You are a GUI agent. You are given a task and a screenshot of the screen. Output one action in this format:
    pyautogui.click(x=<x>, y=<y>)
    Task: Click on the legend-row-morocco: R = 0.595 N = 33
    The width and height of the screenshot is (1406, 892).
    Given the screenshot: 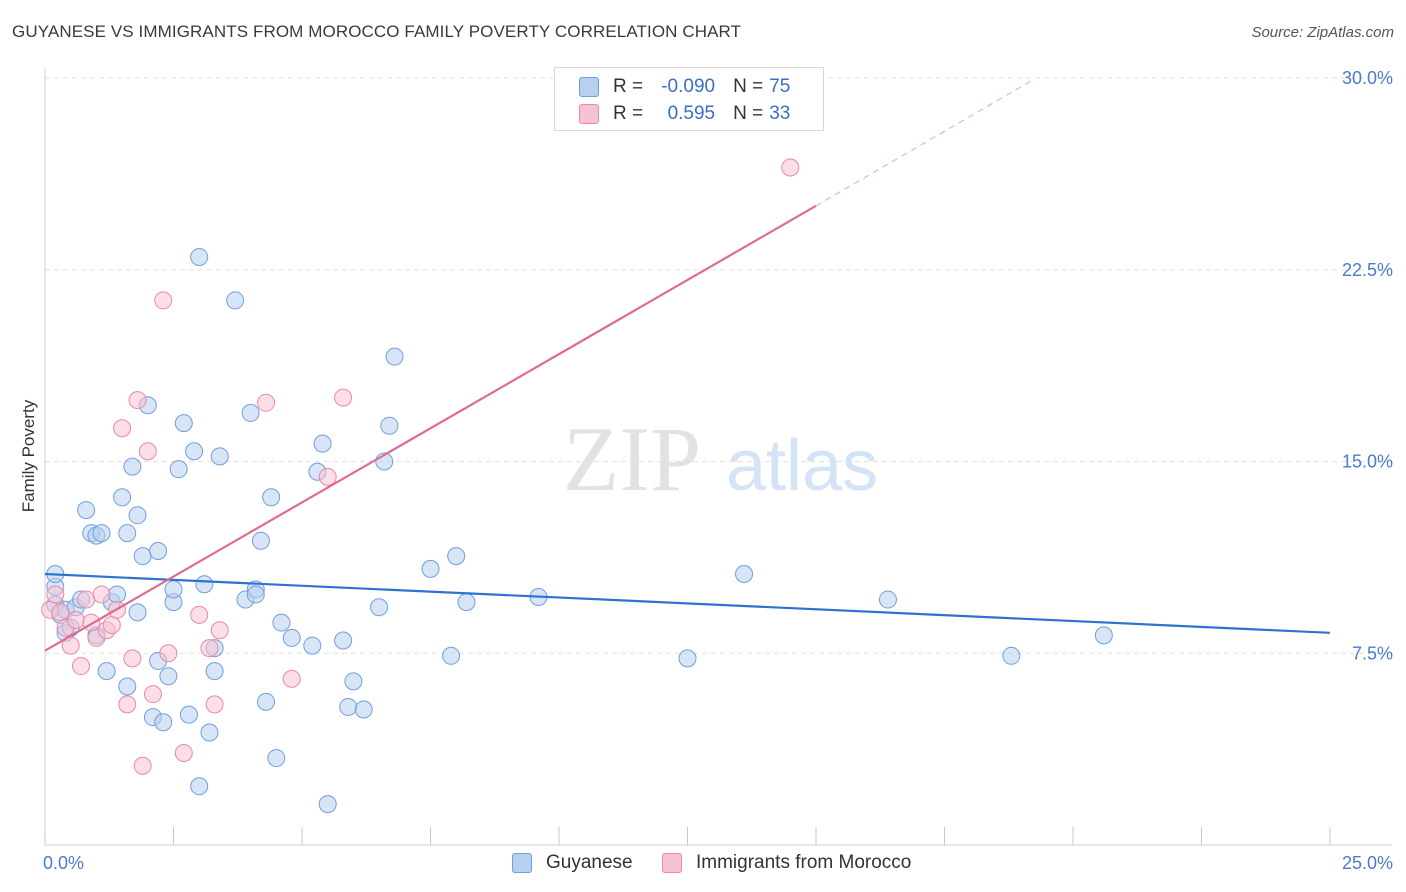 What is the action you would take?
    pyautogui.click(x=684, y=114)
    